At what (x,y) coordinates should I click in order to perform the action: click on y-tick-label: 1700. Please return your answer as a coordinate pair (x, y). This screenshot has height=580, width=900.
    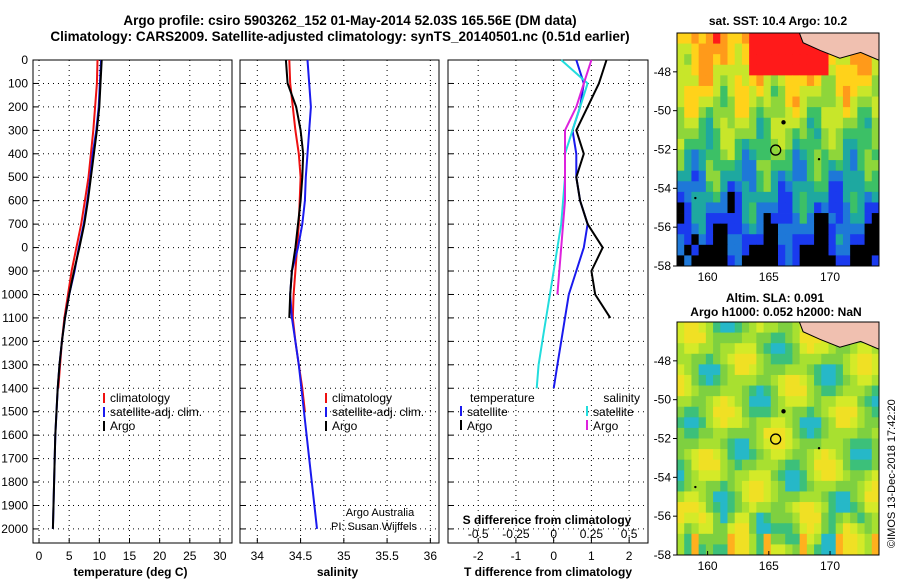
    Looking at the image, I should click on (14, 459).